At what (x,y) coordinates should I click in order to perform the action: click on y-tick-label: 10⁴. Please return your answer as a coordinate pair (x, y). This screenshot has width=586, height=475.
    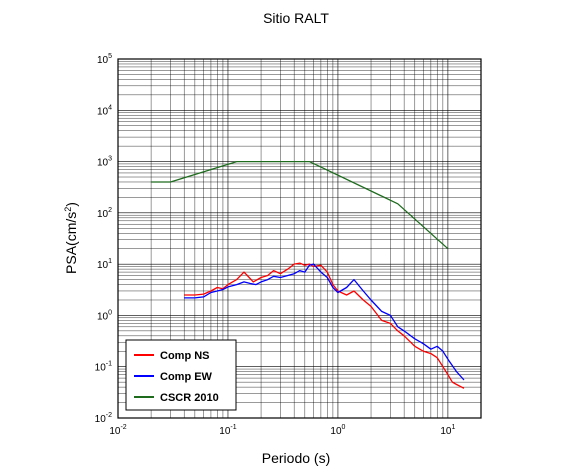
    Looking at the image, I should click on (104, 110).